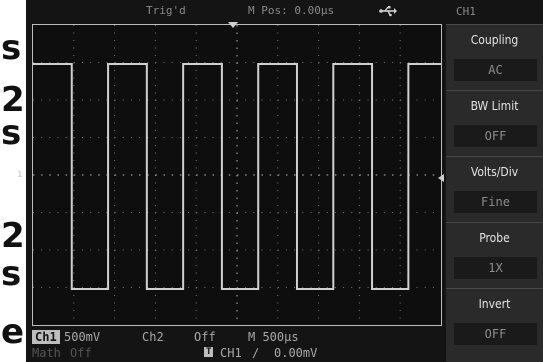 This screenshot has height=362, width=543. What do you see at coordinates (205, 337) in the screenshot?
I see `ch2-state: Off` at bounding box center [205, 337].